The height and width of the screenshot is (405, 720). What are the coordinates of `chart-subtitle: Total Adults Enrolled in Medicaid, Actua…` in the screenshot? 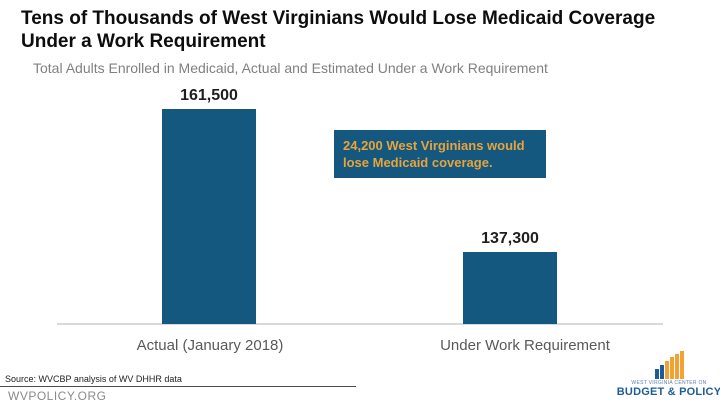 It's located at (290, 68).